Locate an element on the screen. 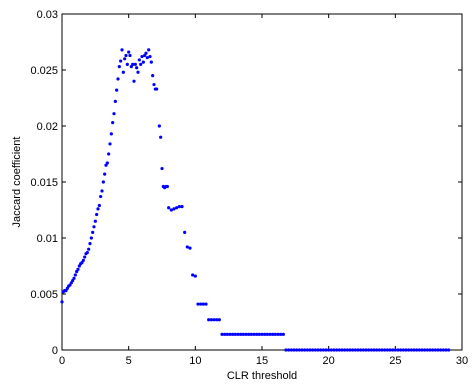  x-tick-label: 5 is located at coordinates (129, 361).